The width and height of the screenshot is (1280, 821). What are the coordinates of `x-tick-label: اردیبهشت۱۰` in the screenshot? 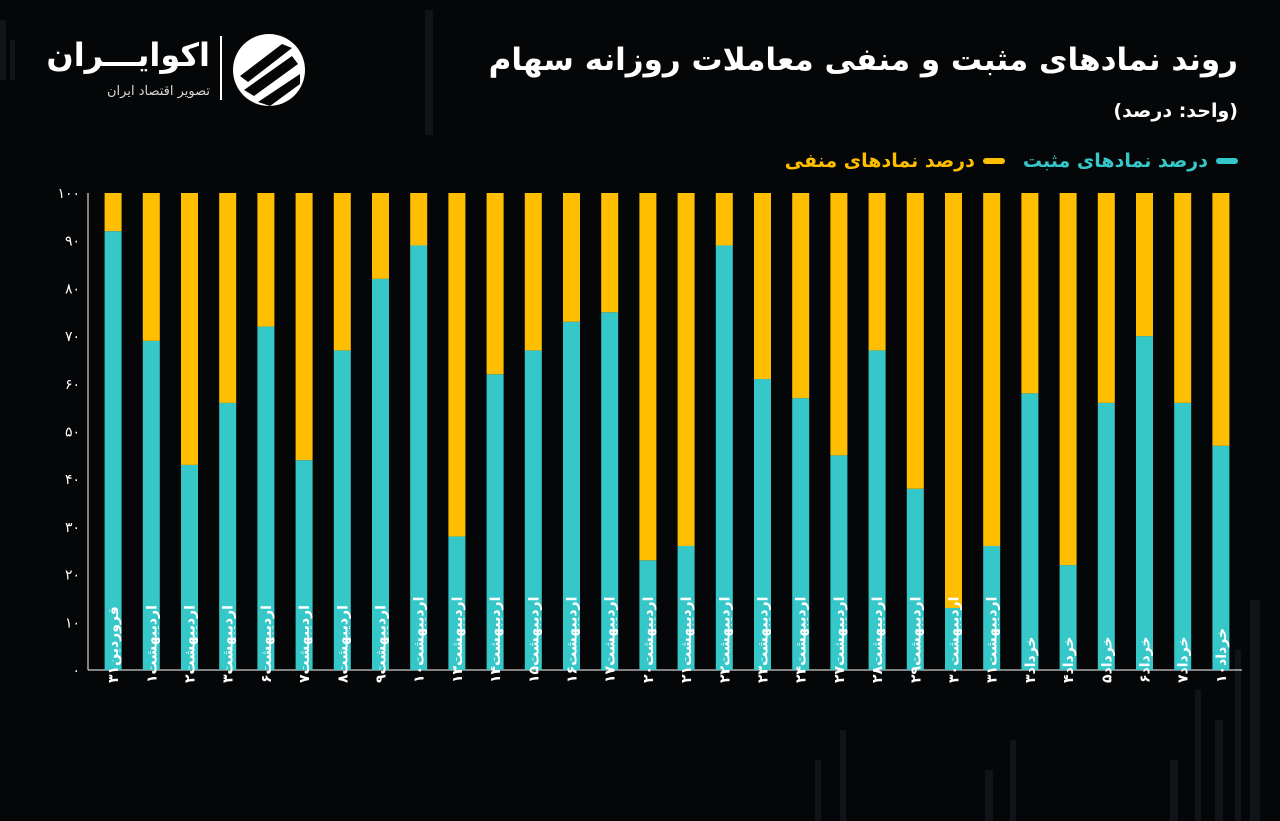 It's located at (420, 640).